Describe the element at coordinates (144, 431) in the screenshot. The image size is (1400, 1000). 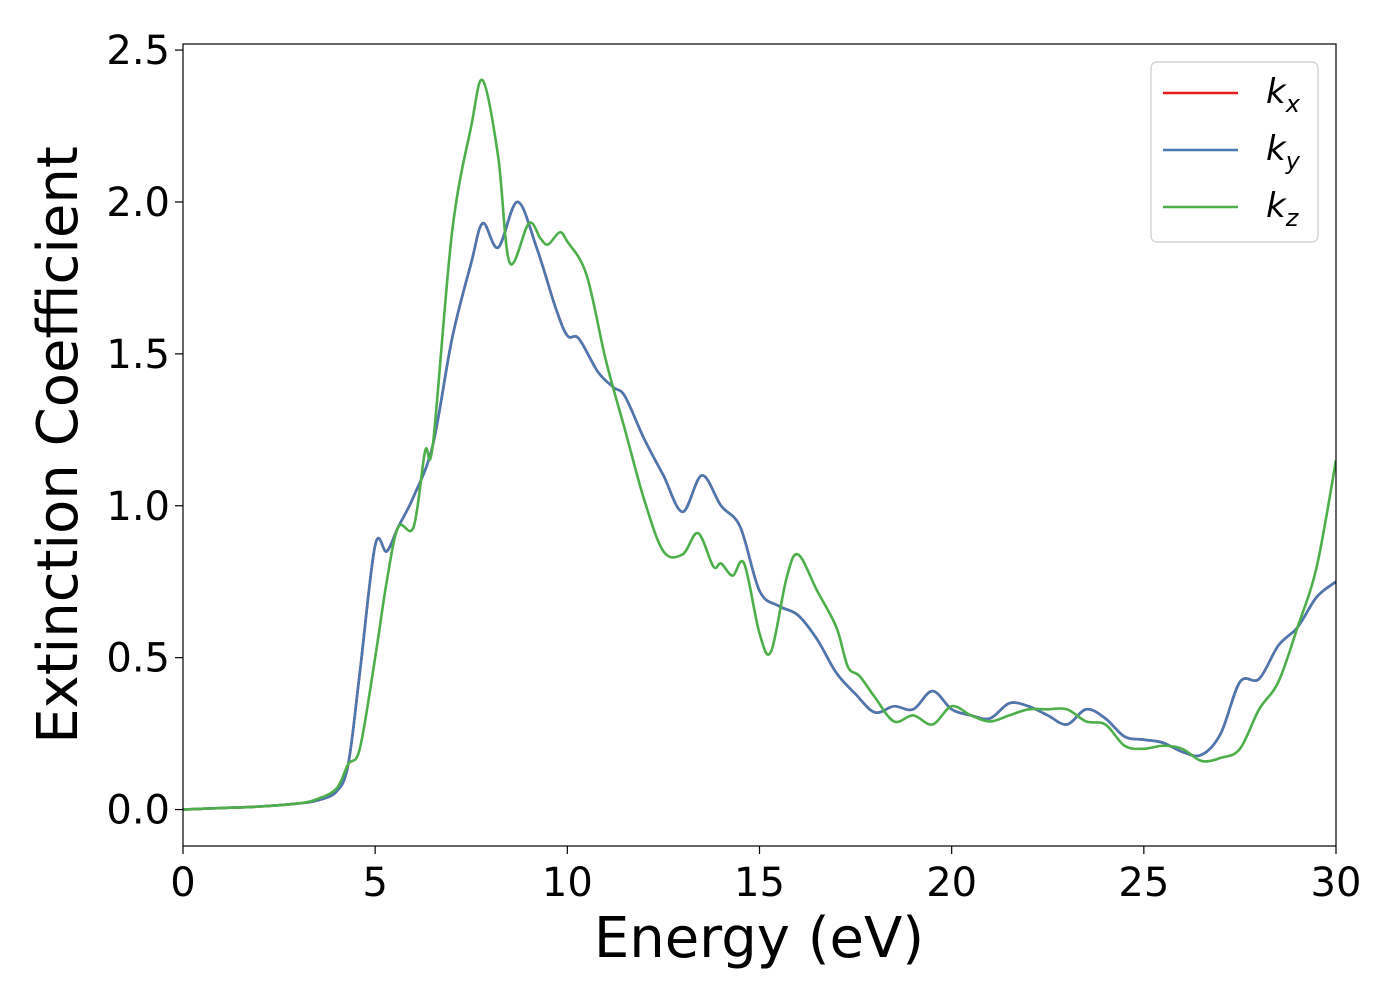
I see `y-axis-ticks: 0.0 0.5 1.0 1.5 2.0 2.5` at that location.